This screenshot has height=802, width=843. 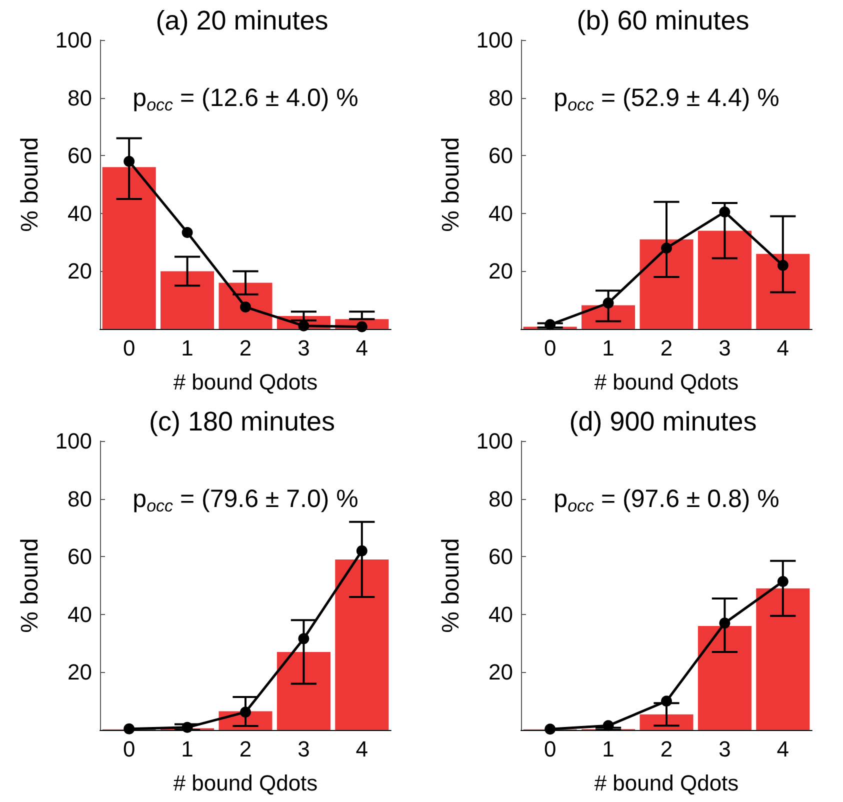 I want to click on chart-title: (c) 180 minutes, so click(x=242, y=421).